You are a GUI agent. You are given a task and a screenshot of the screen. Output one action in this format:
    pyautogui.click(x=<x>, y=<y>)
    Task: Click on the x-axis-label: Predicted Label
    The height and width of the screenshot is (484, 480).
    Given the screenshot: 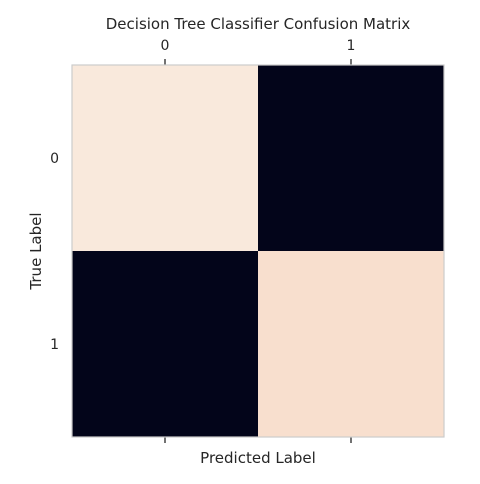 What is the action you would take?
    pyautogui.click(x=258, y=458)
    